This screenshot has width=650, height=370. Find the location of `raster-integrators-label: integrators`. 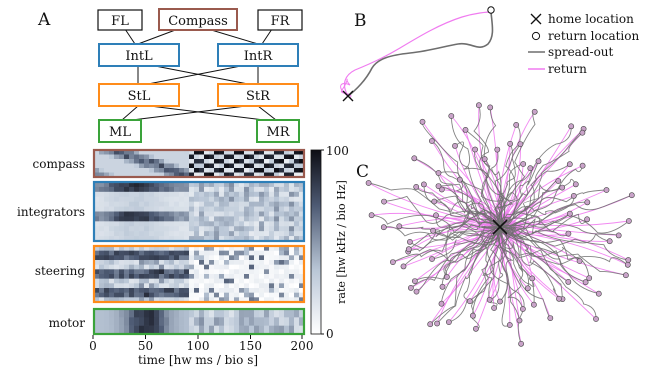

raster-integrators-label: integrators is located at coordinates (51, 212).